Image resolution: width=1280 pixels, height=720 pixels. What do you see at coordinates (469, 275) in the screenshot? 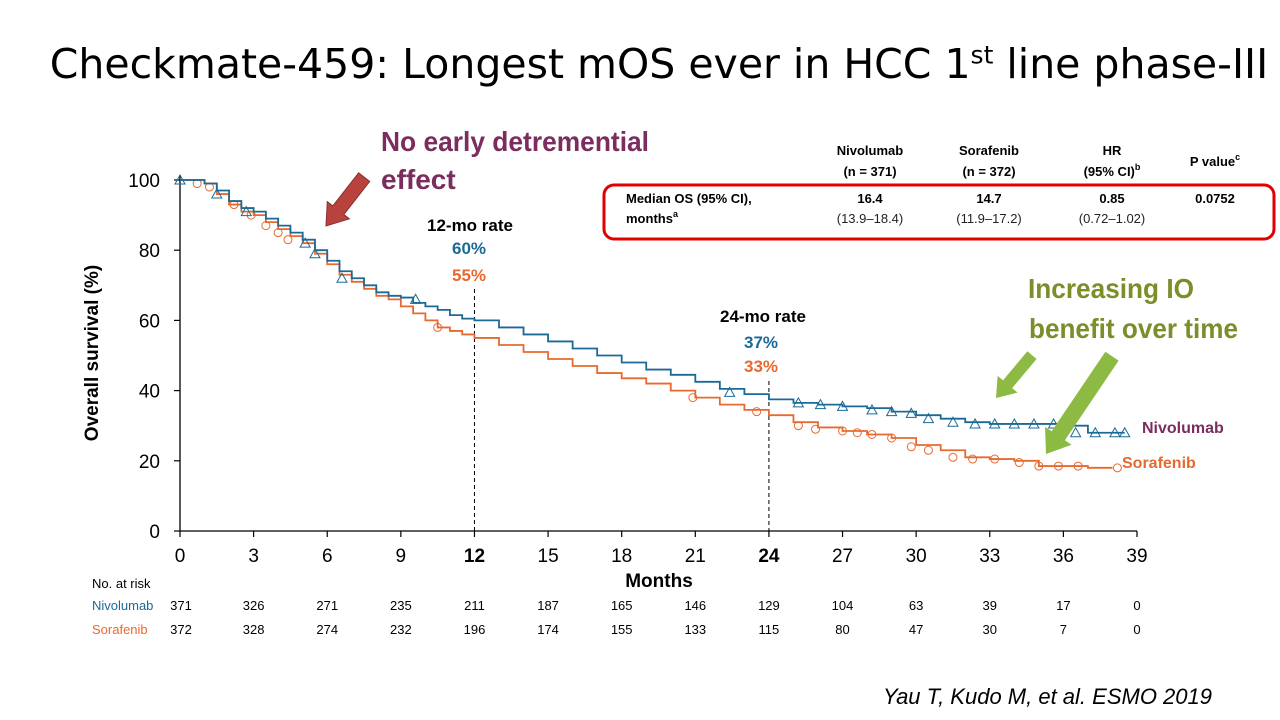
I see `rate-12mo-sorafenib: 55%` at bounding box center [469, 275].